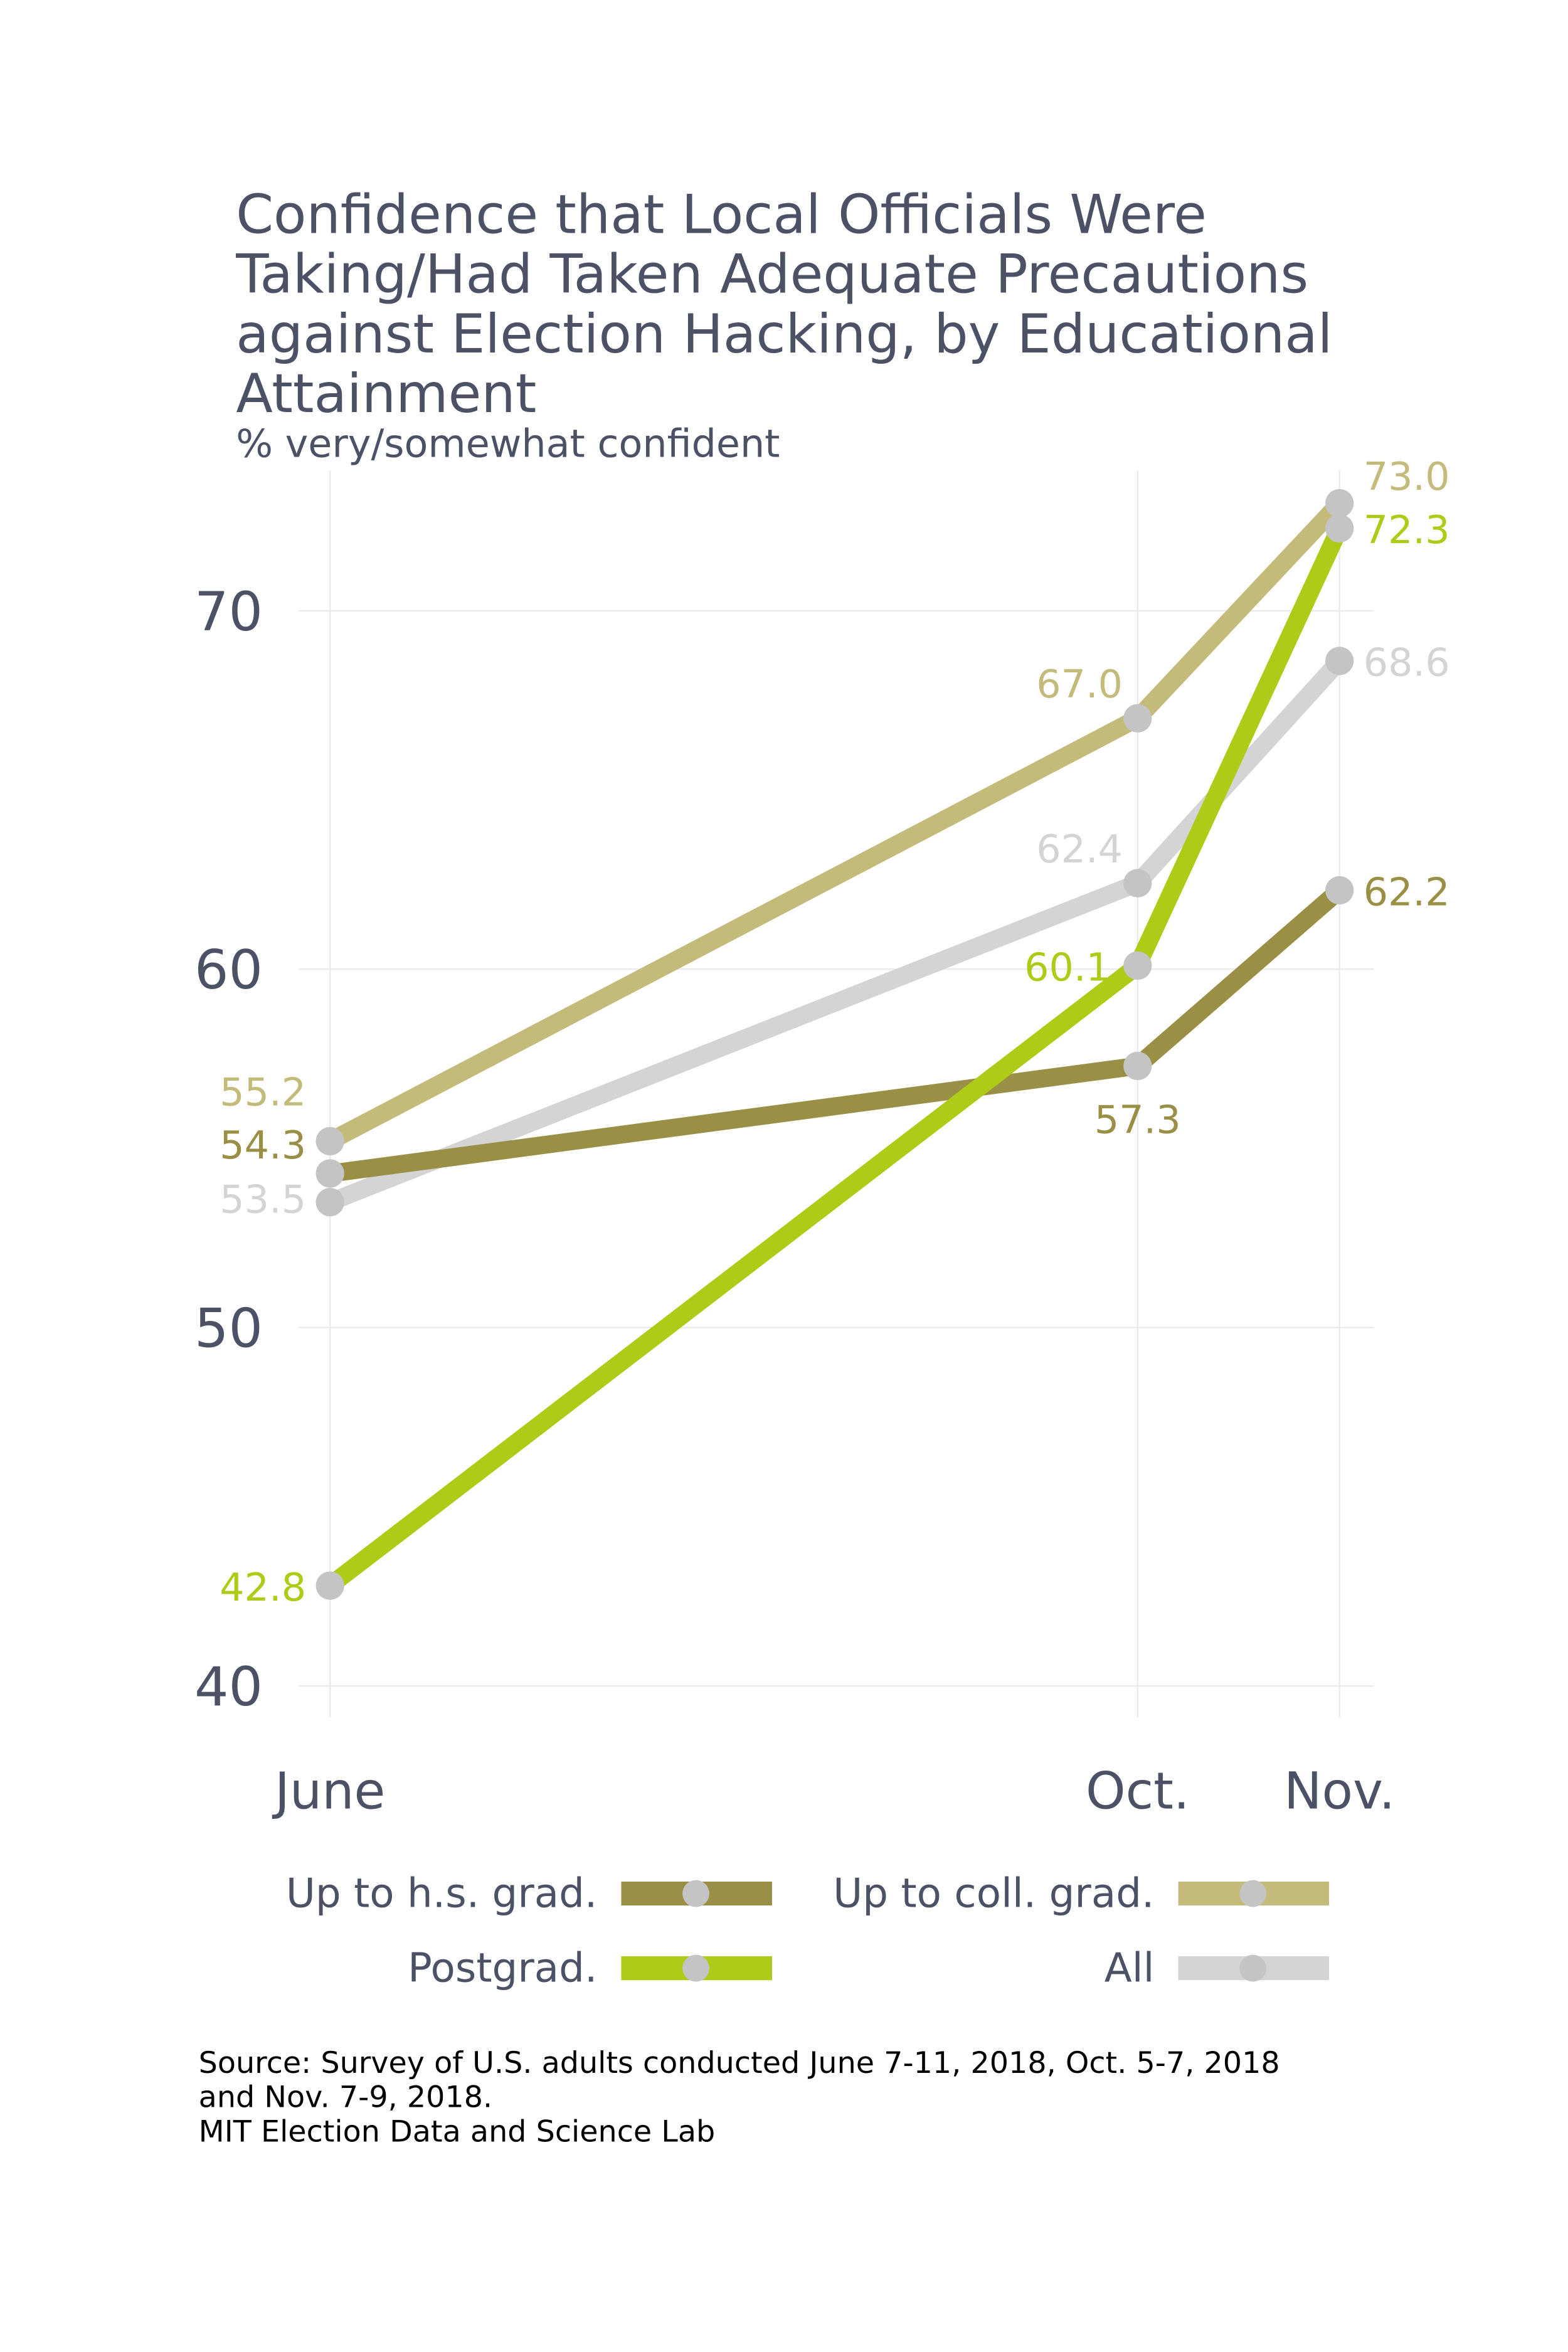 The width and height of the screenshot is (1568, 2352). I want to click on legend-label: Up to h.s. grad., so click(442, 1893).